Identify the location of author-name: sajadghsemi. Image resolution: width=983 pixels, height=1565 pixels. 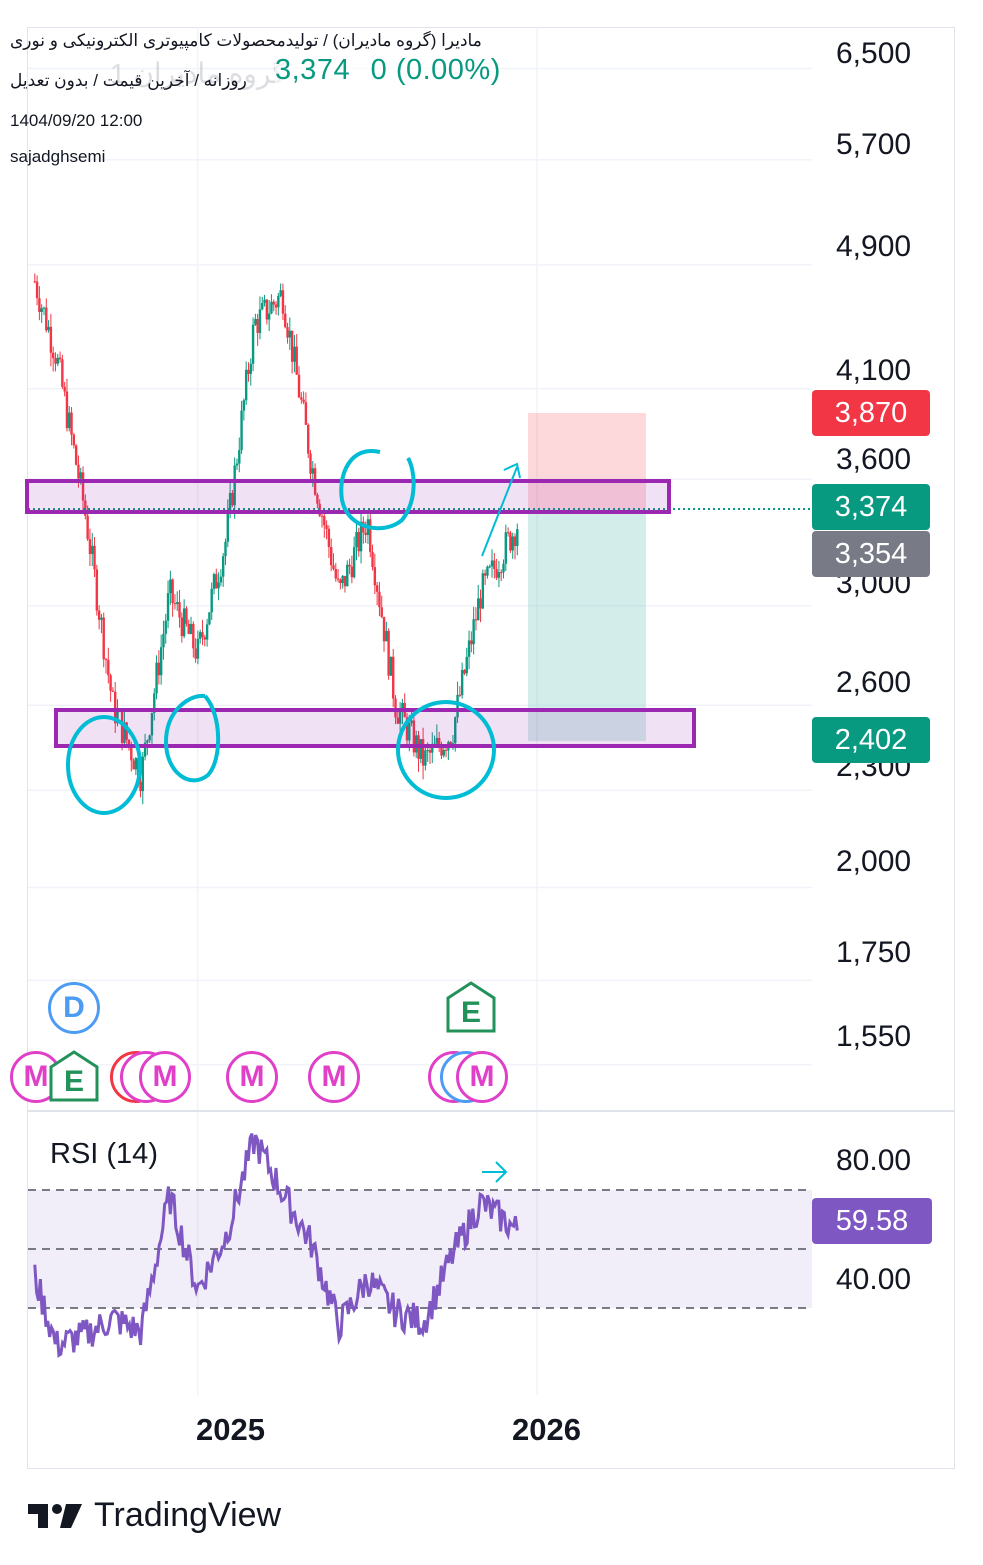
(58, 156).